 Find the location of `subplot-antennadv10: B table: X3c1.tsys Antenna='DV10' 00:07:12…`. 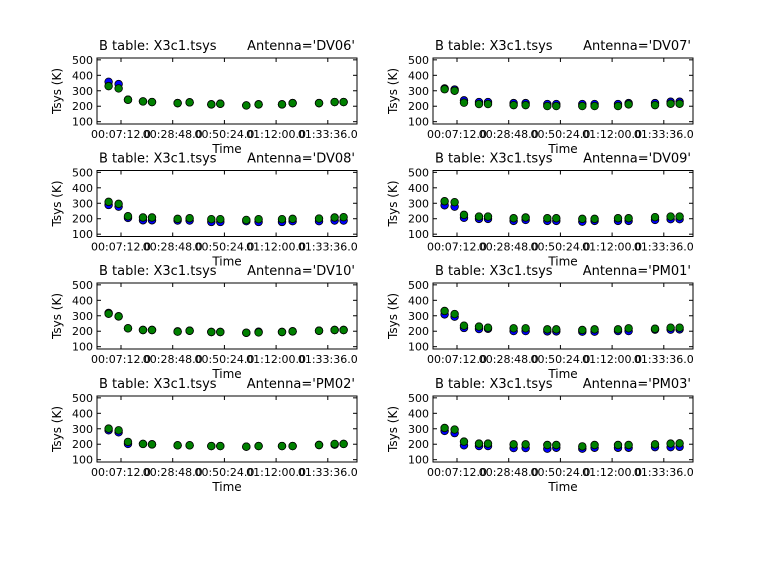

subplot-antennadv10: B table: X3c1.tsys Antenna='DV10' 00:07:12… is located at coordinates (204, 322).